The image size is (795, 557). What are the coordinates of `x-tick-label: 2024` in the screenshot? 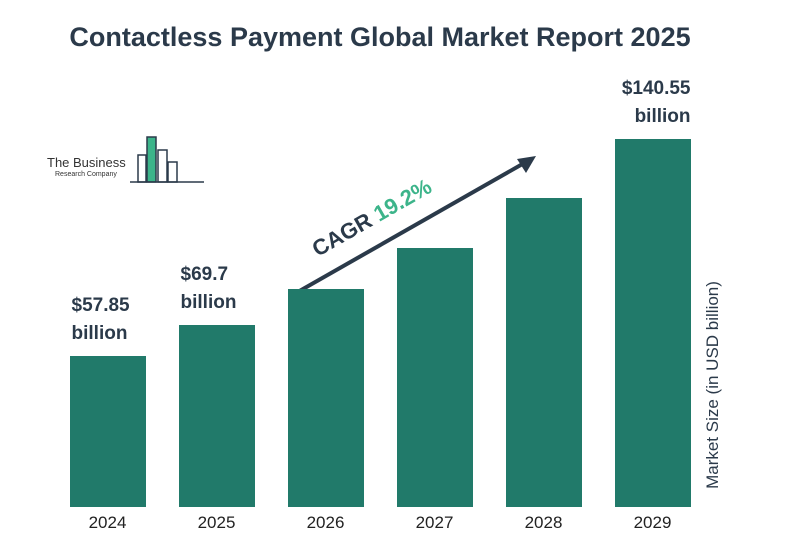 It's located at (107, 522).